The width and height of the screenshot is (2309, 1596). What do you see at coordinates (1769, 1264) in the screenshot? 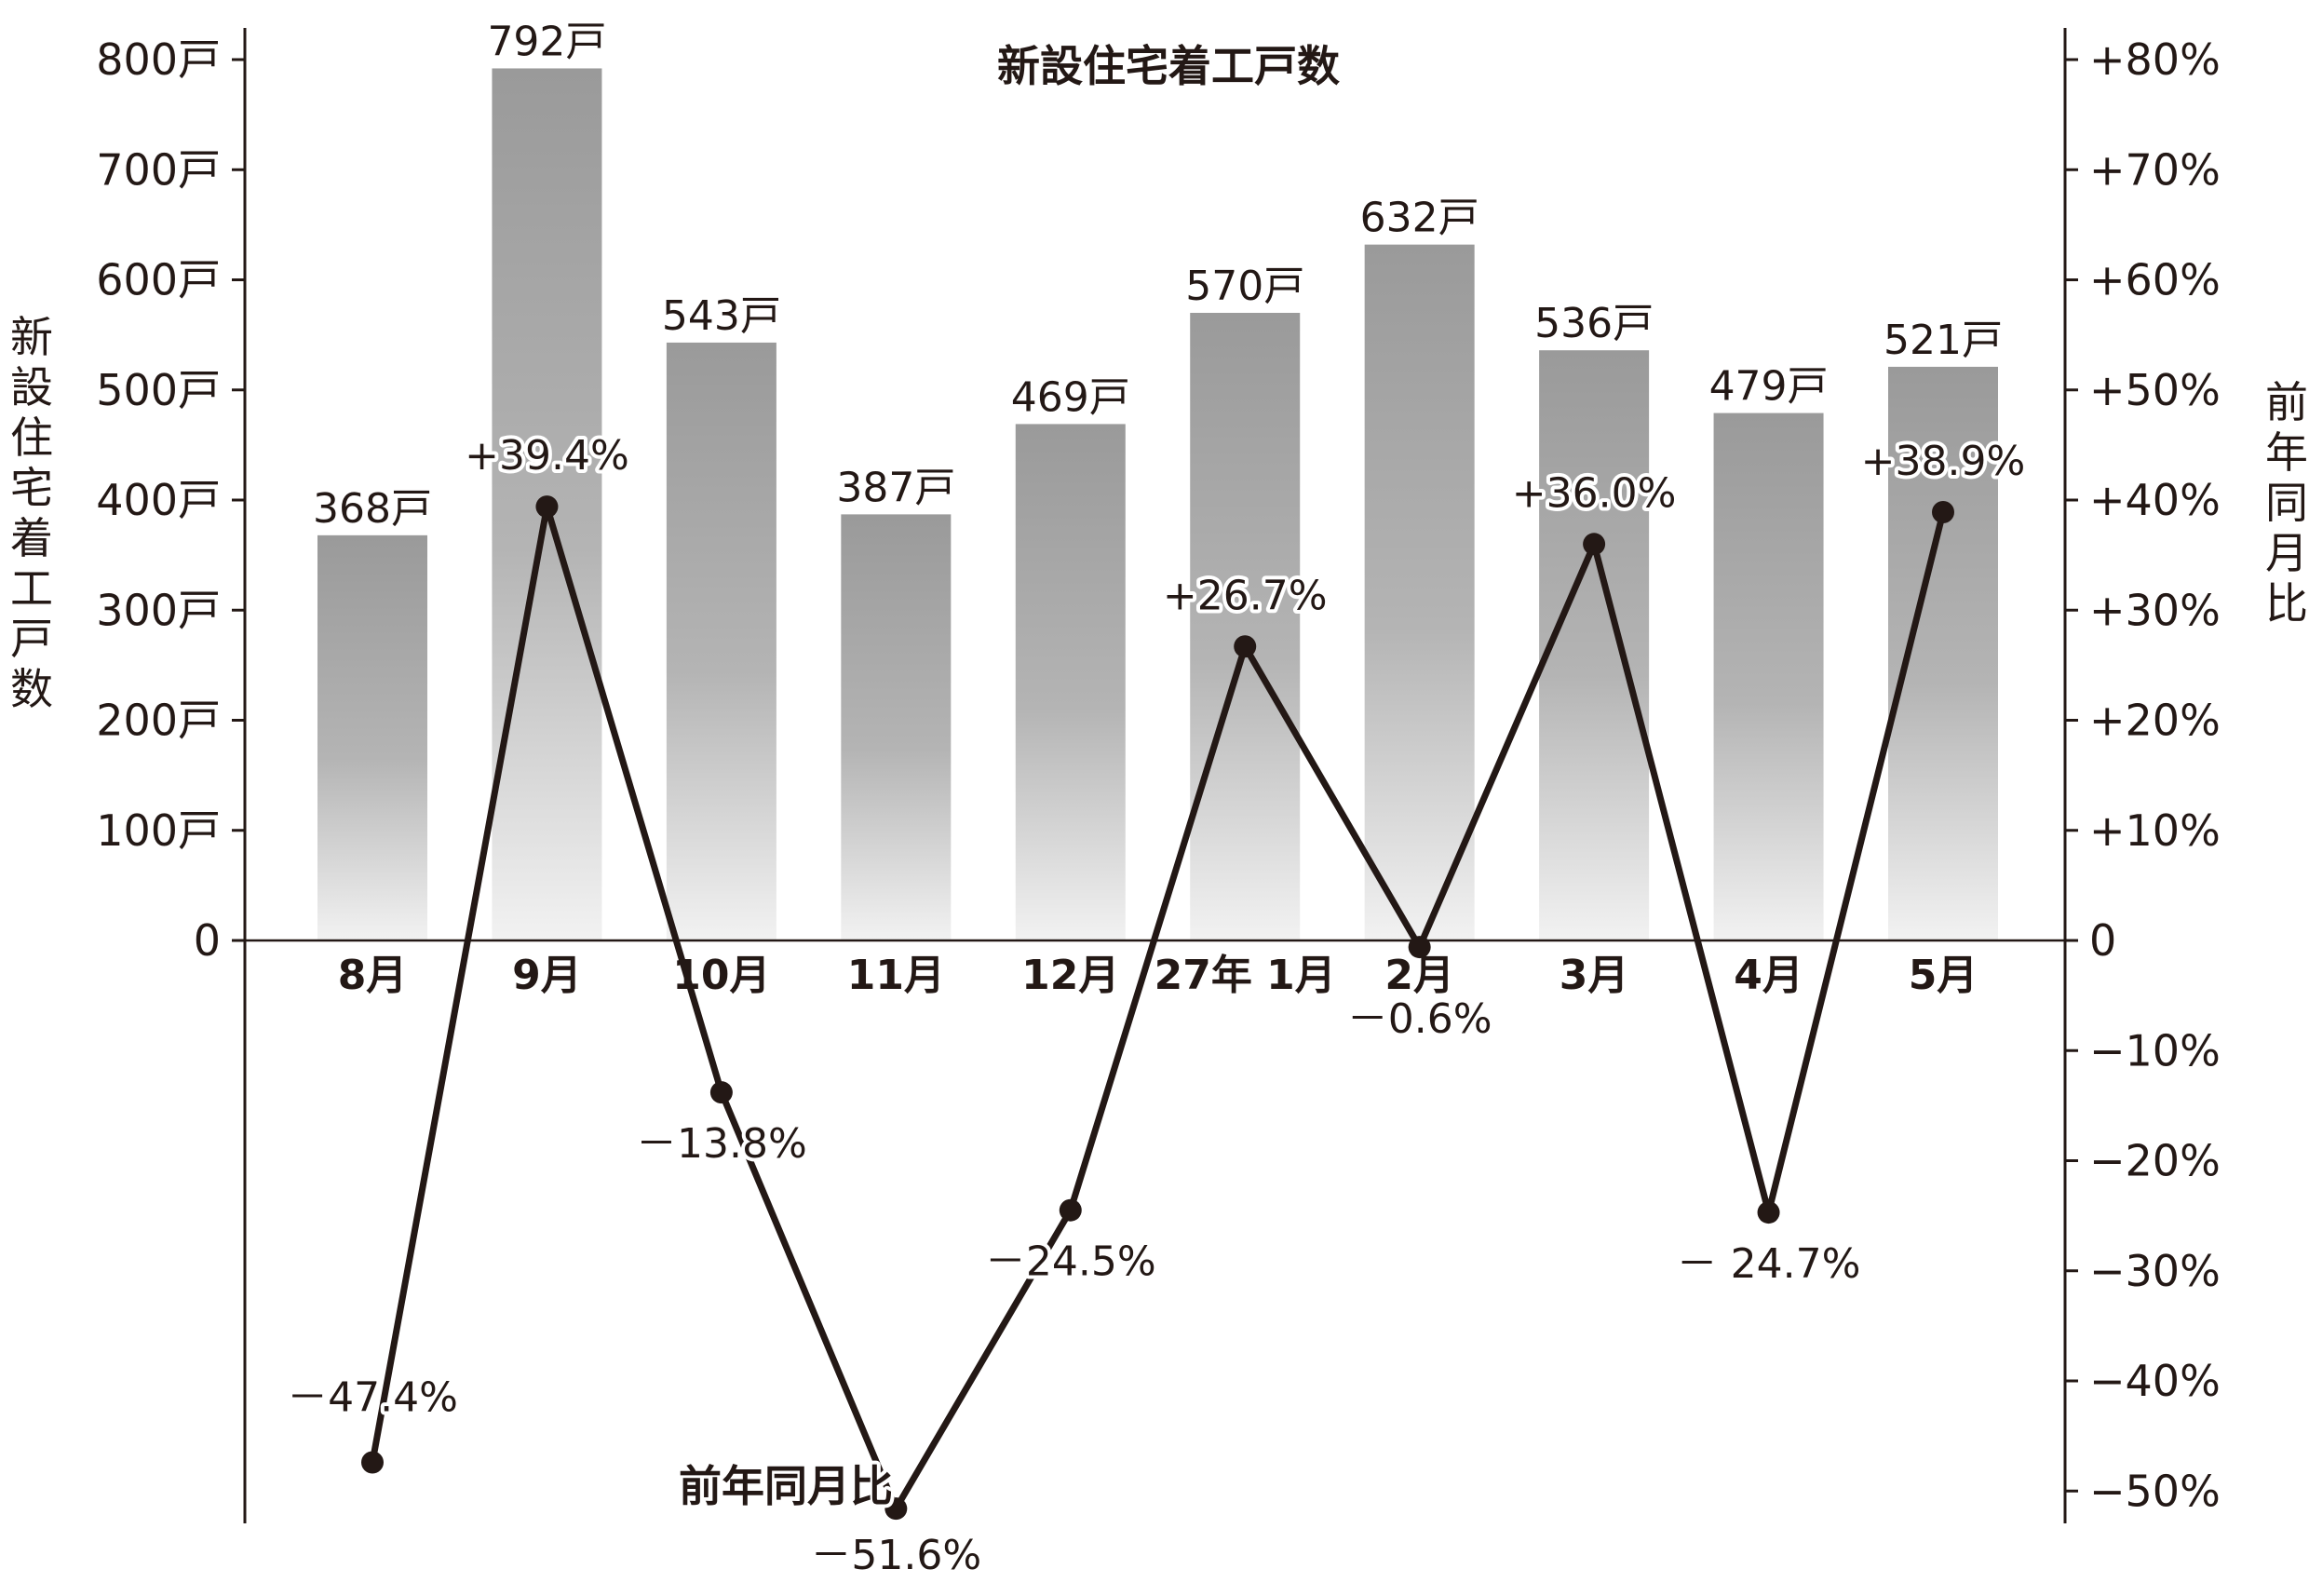
I see `line-value-label: － 24.7%` at bounding box center [1769, 1264].